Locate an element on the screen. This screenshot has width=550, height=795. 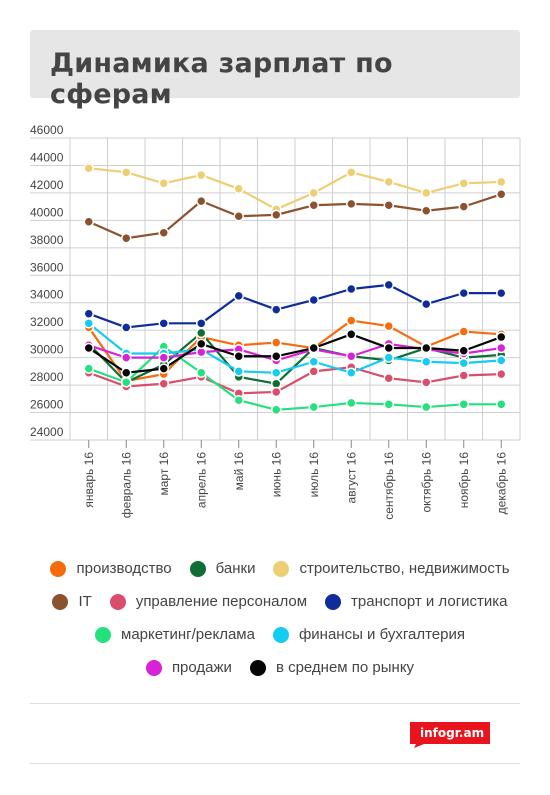
chart-title: Динамика зарплат по сферам is located at coordinates (221, 79).